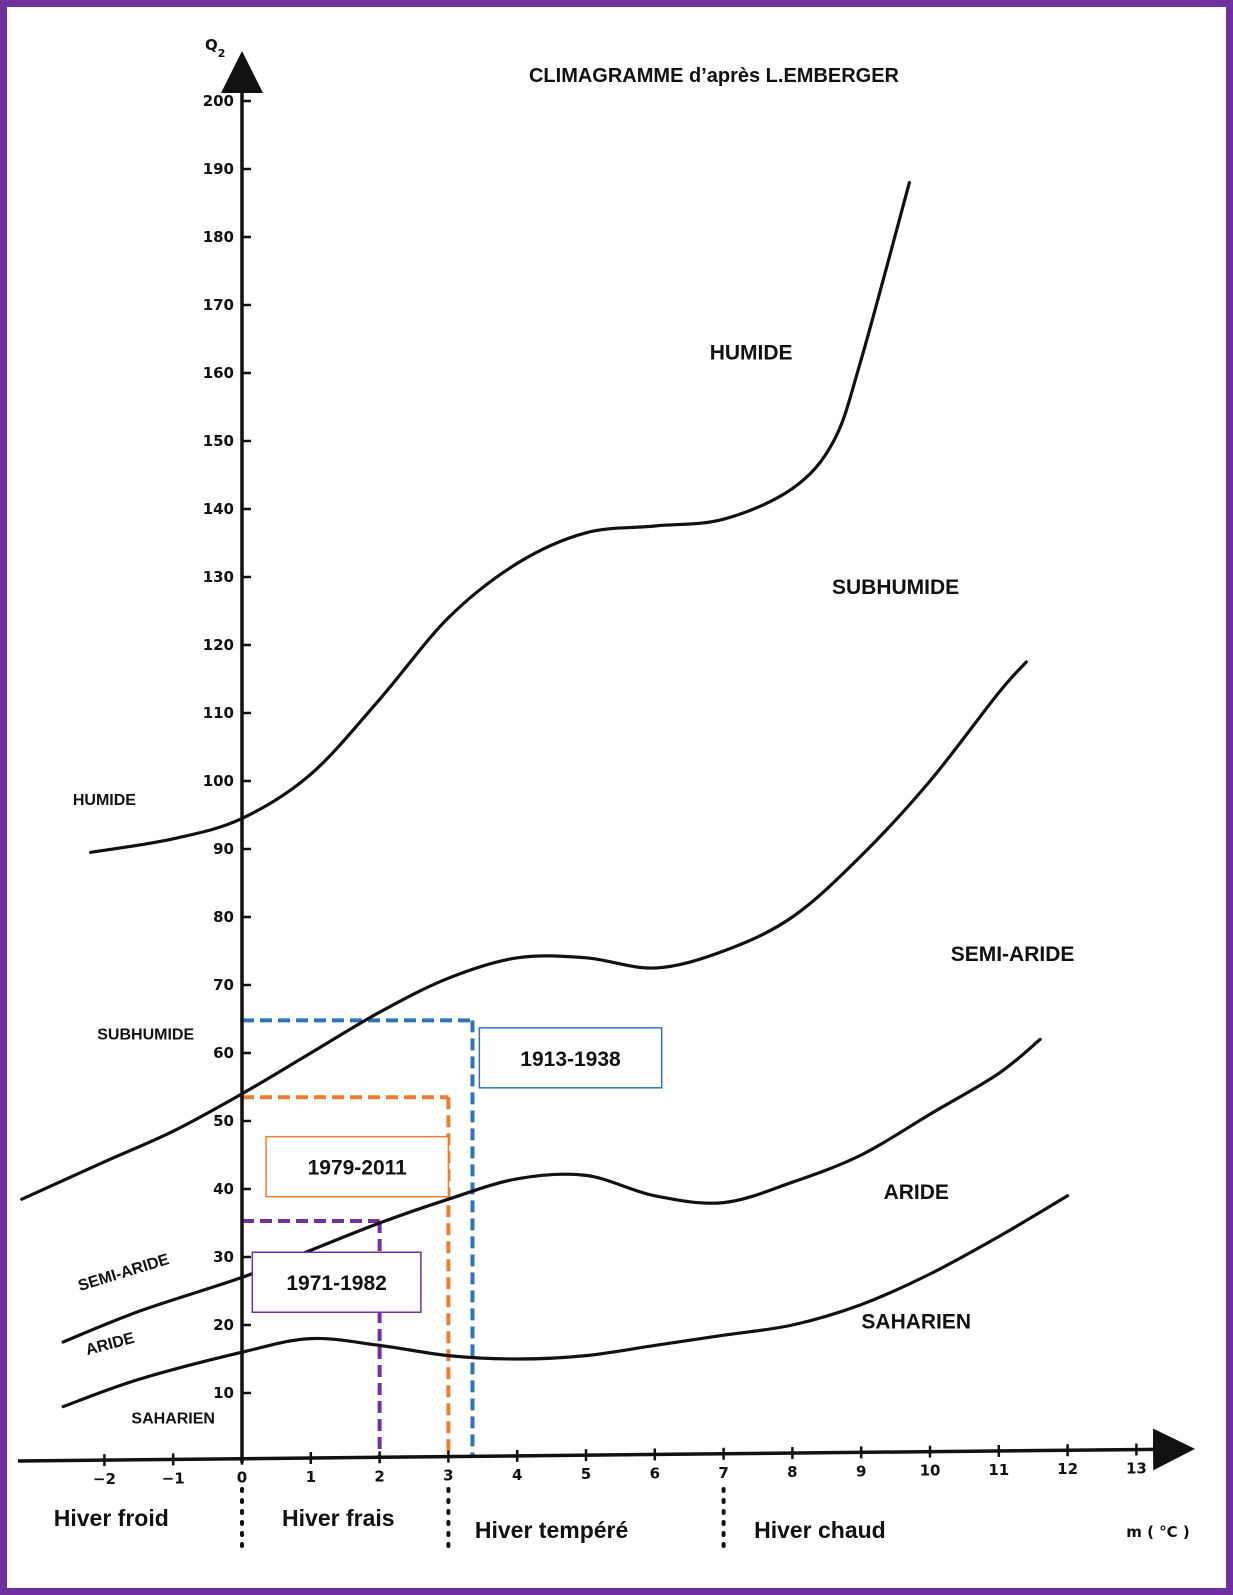  What do you see at coordinates (606, 1449) in the screenshot?
I see `x-axis` at bounding box center [606, 1449].